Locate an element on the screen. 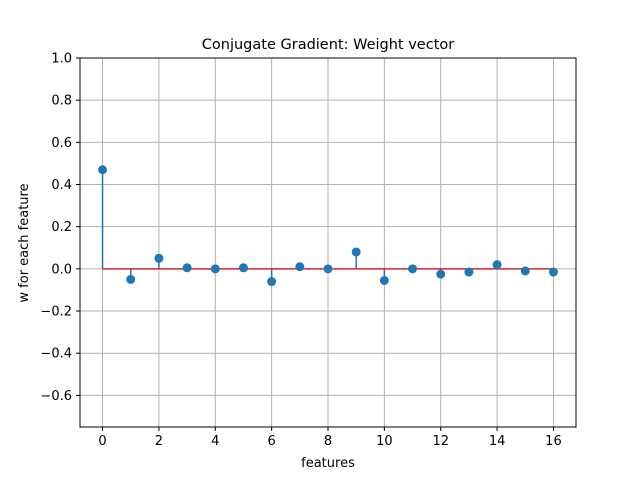 This screenshot has height=480, width=640. y-tick-label: −0.2 is located at coordinates (56, 312).